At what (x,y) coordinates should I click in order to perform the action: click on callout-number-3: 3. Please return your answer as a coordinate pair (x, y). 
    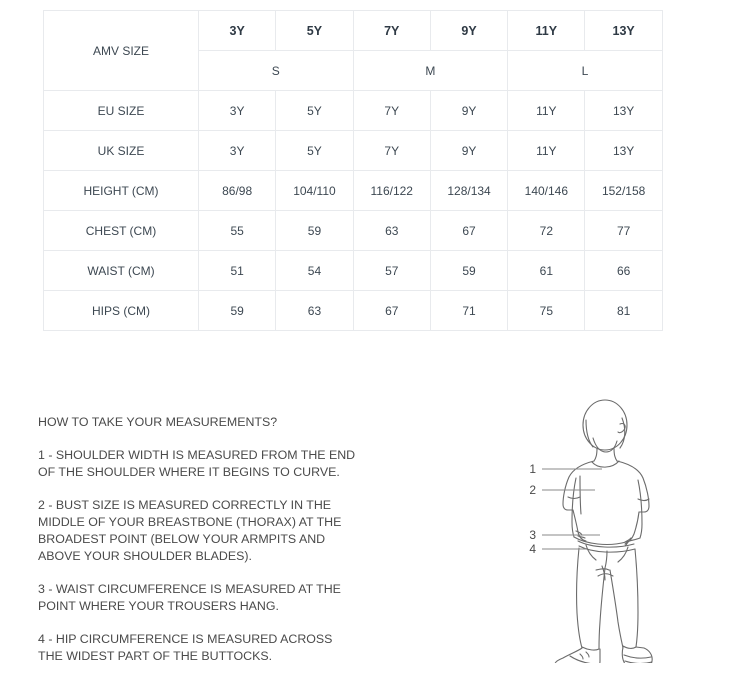
    Looking at the image, I should click on (532, 535).